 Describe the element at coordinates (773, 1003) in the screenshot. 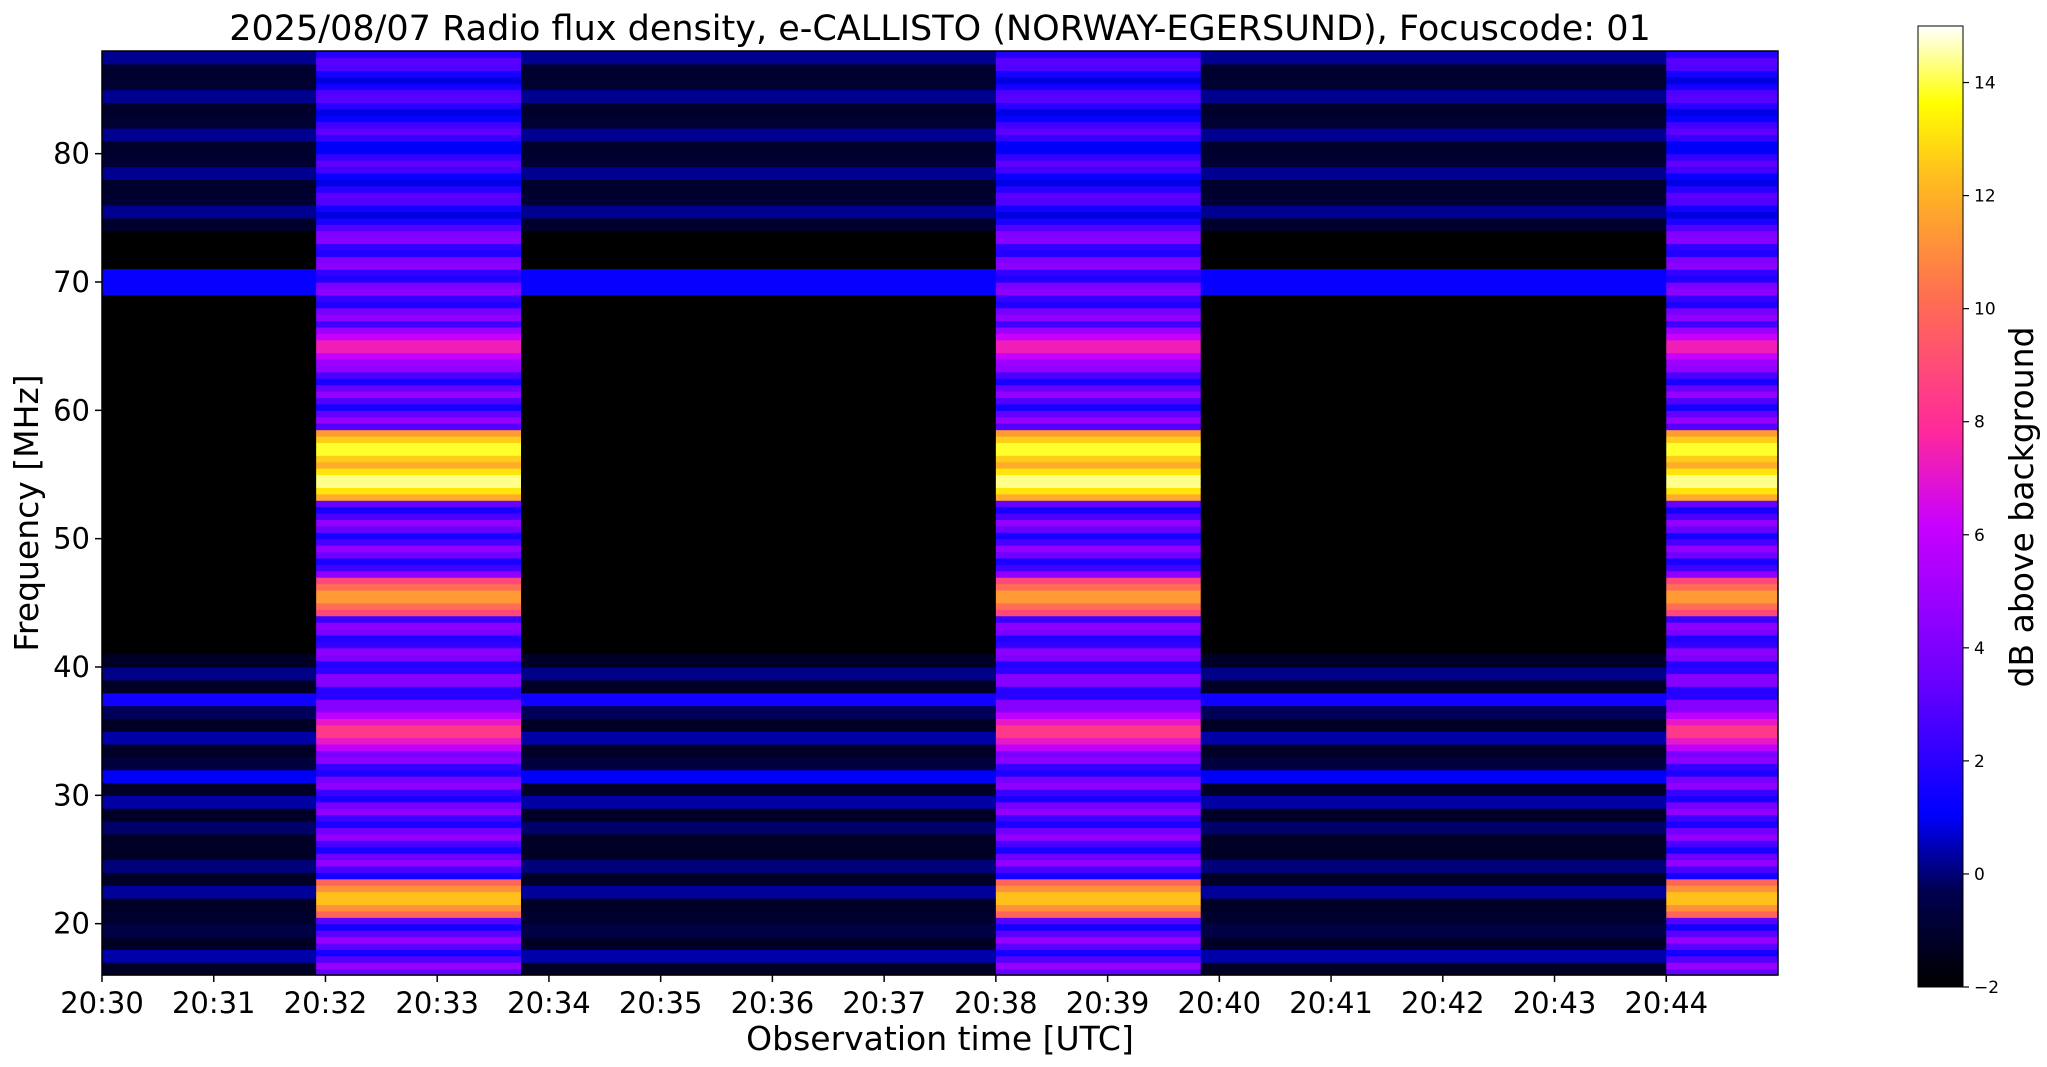

I see `x-tick-label: 20:36` at that location.